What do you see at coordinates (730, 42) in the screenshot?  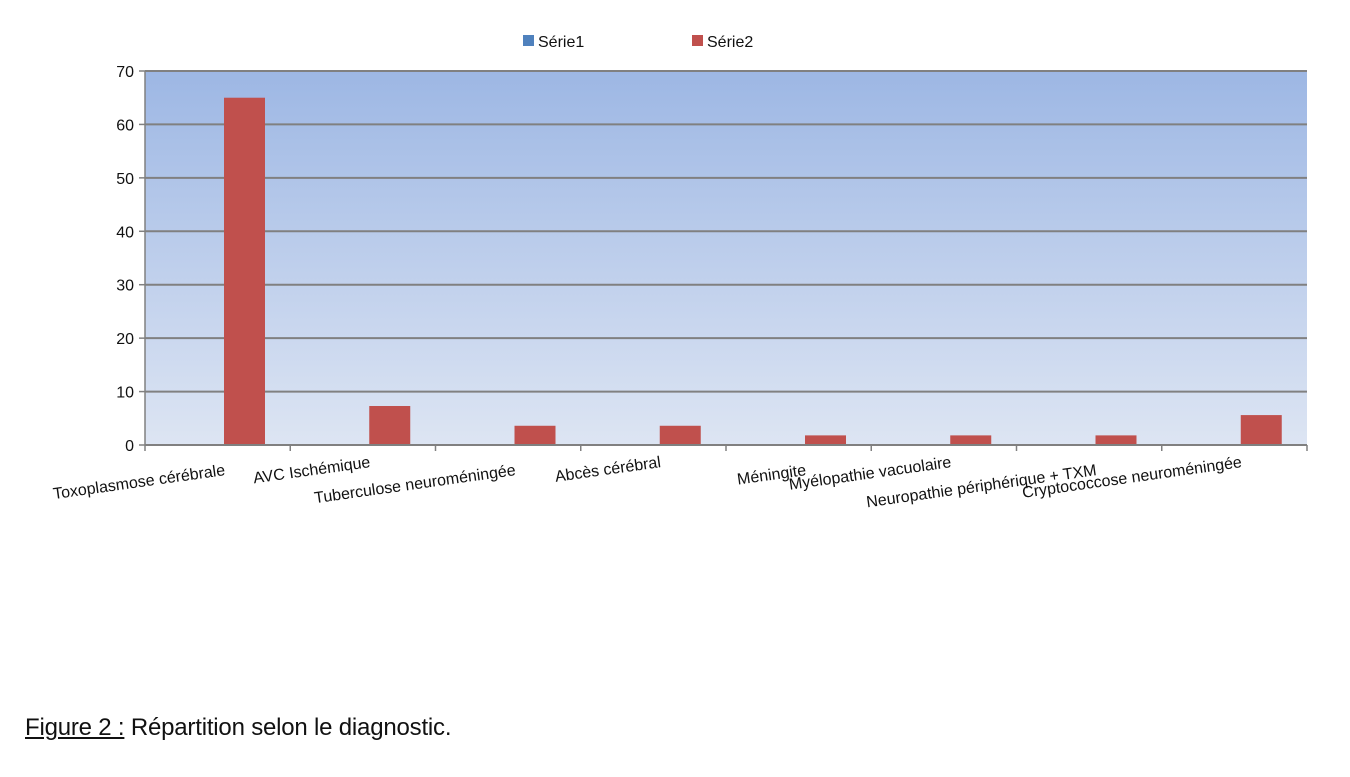 I see `legend-label: Série2` at bounding box center [730, 42].